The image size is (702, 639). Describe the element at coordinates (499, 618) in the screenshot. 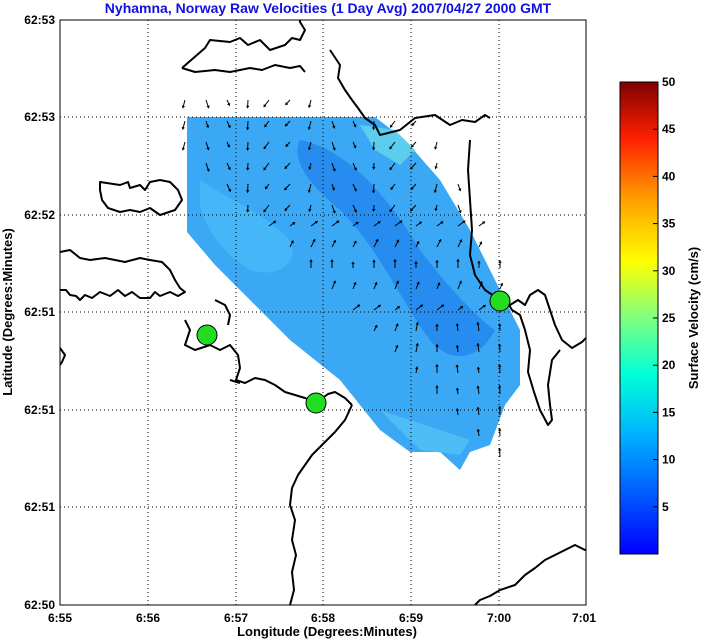

I see `x-tick-label: 7:00` at that location.